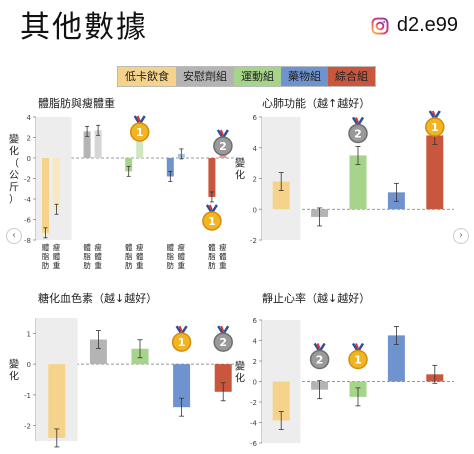  Describe the element at coordinates (27, 396) in the screenshot. I see `y-tick-label: -1` at that location.